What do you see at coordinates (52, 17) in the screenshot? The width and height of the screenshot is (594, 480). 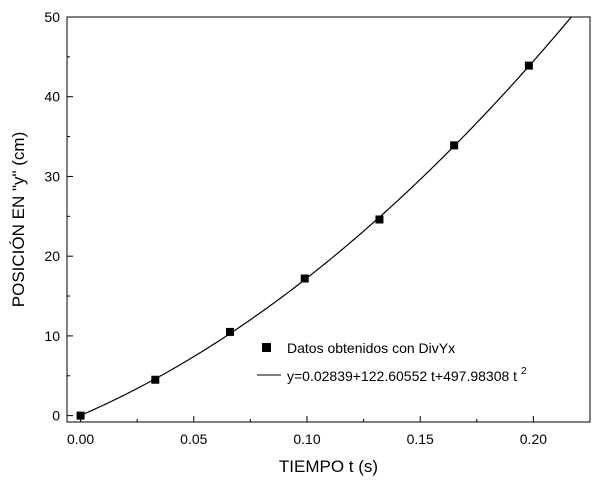 I see `y-tick-label-5: 50` at bounding box center [52, 17].